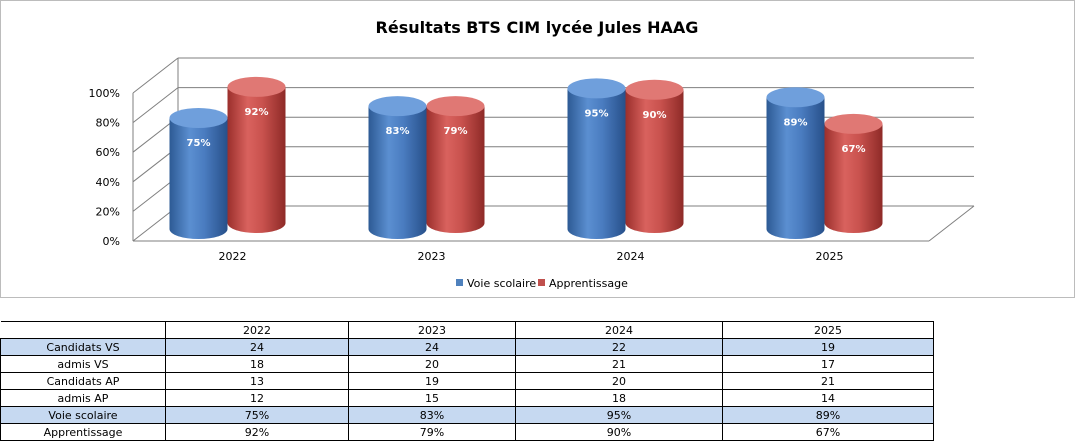 The width and height of the screenshot is (1078, 445). Describe the element at coordinates (83, 364) in the screenshot. I see `table-row-label: admis VS` at that location.